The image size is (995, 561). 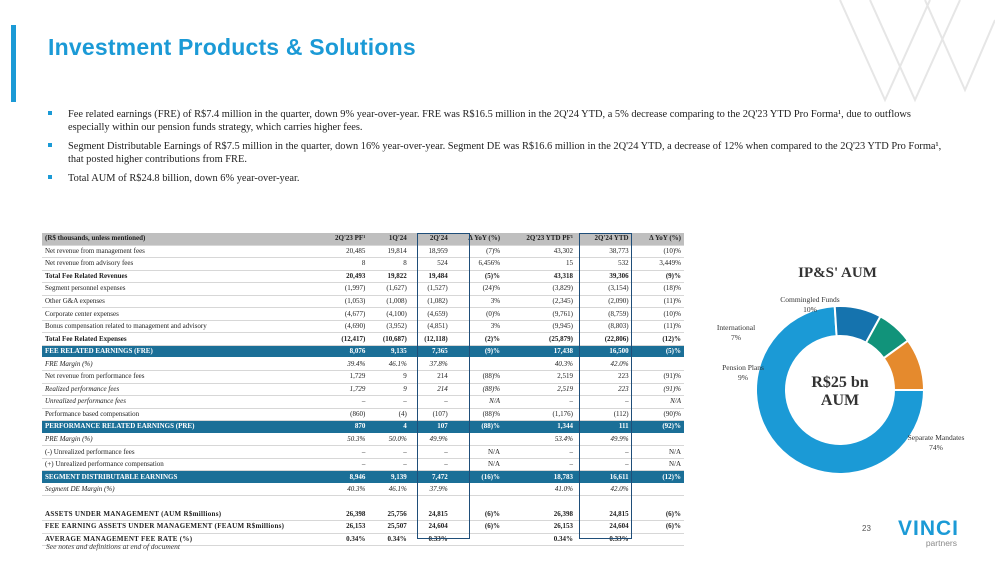 What do you see at coordinates (343, 239) in the screenshot?
I see `table-header-cell: 2Q'23 PF¹` at bounding box center [343, 239].